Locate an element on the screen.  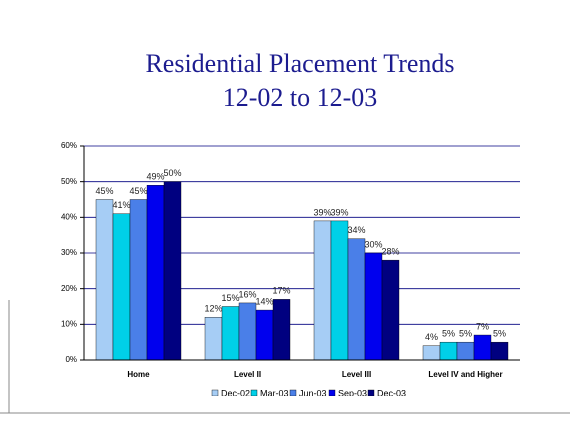
y-tick-label: 40% is located at coordinates (69, 216).